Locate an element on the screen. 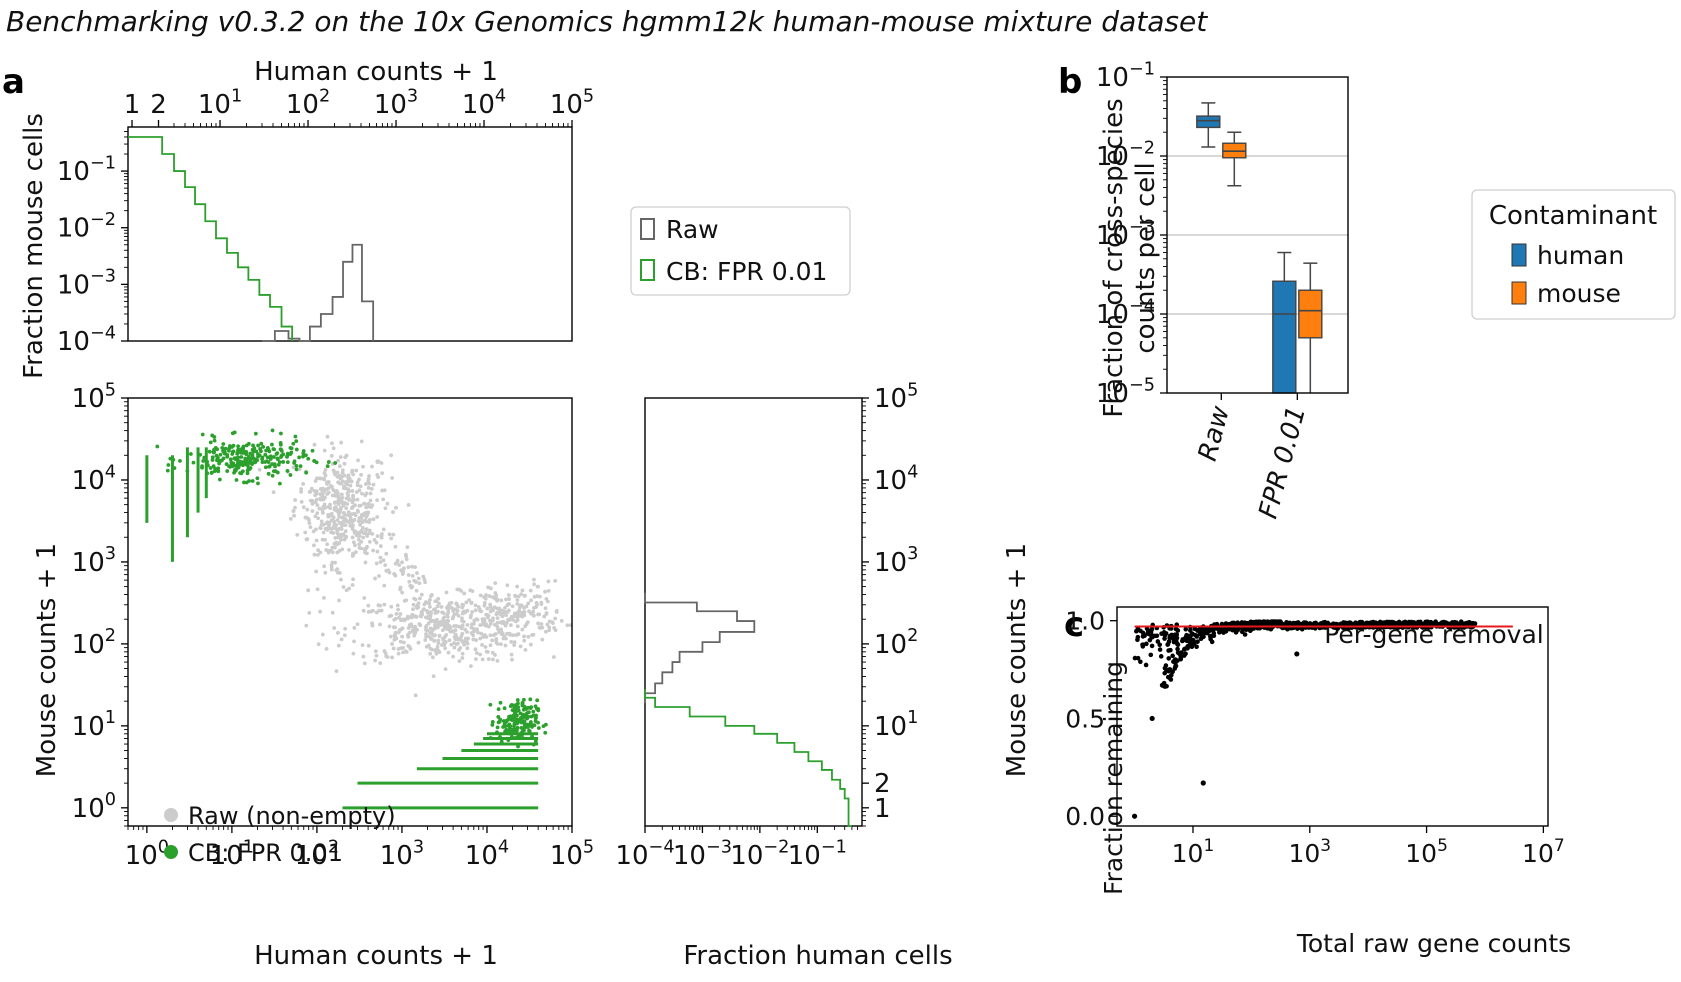 The width and height of the screenshot is (1681, 982). top-x-tick-label: 102 is located at coordinates (308, 103).